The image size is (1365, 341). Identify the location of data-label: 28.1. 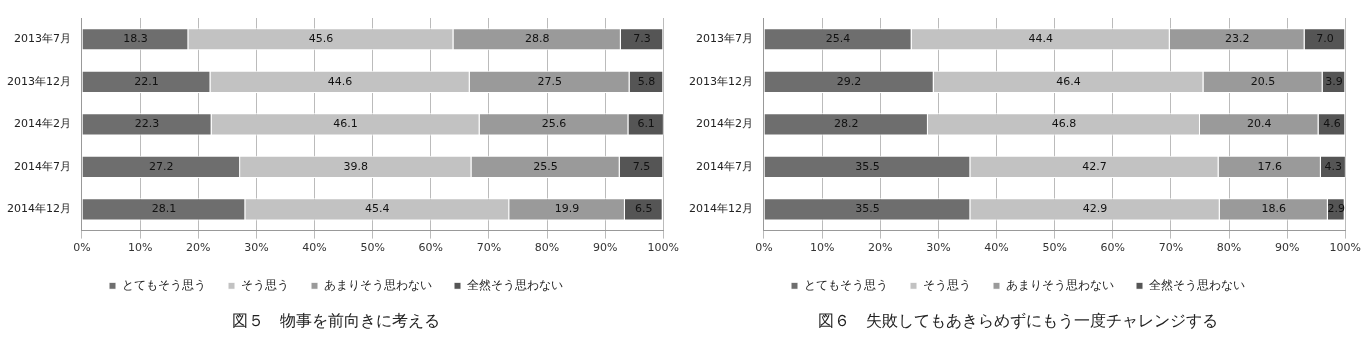
(164, 209).